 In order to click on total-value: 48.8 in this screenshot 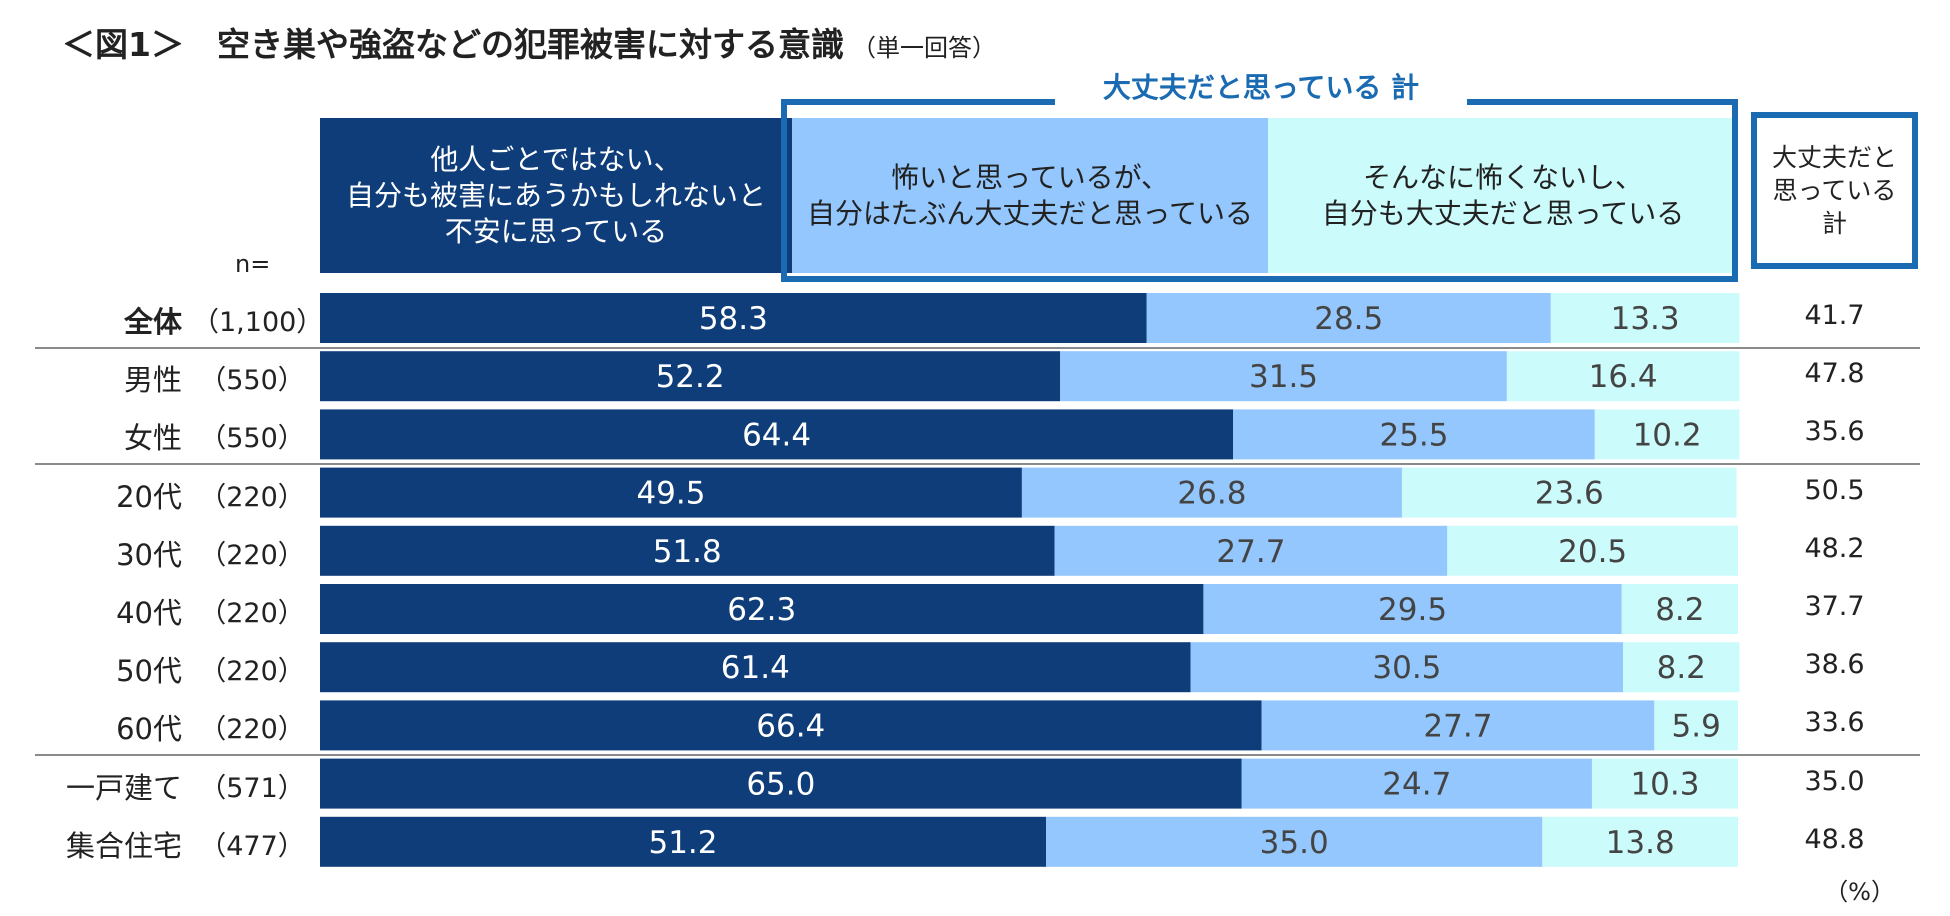, I will do `click(1834, 839)`.